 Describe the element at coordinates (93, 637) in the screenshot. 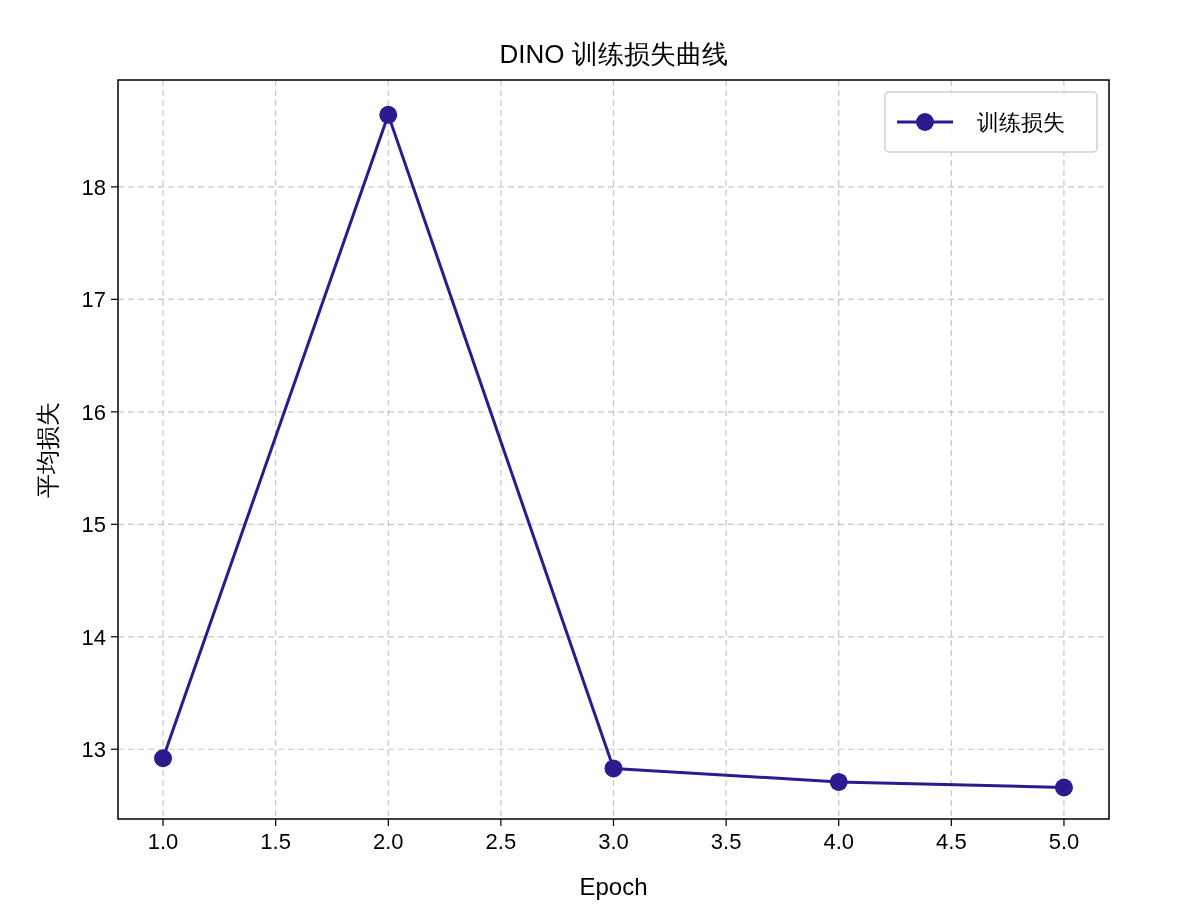

I see `y-tick-label: 14` at that location.